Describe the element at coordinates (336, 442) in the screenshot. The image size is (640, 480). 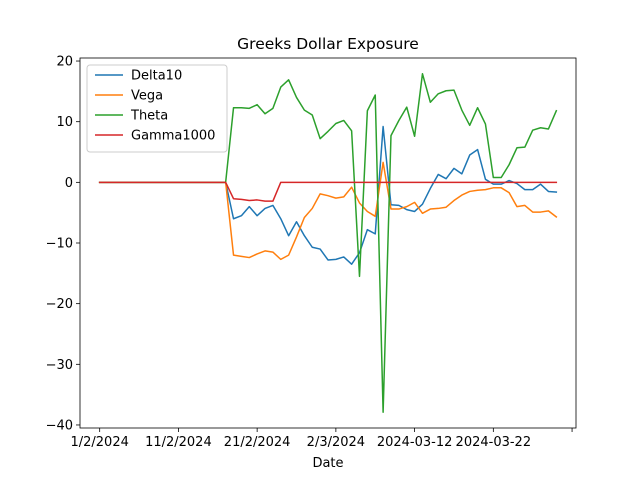
I see `x-tick-label: 2/3/2024` at that location.